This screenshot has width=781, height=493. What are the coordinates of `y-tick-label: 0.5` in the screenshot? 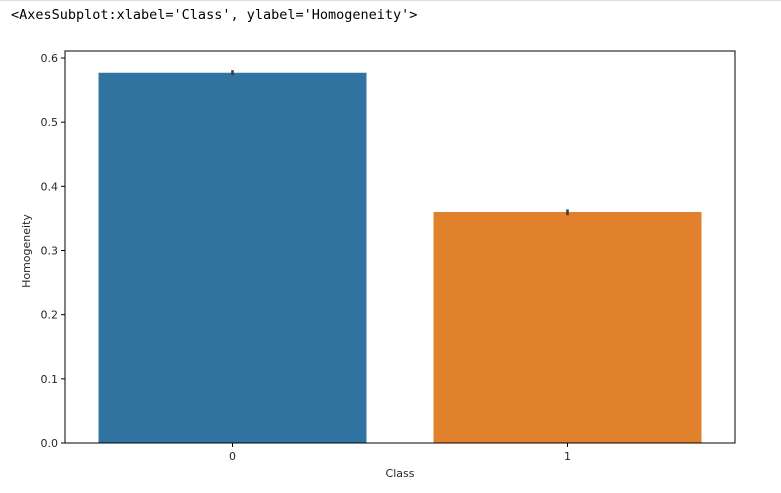 It's located at (50, 122).